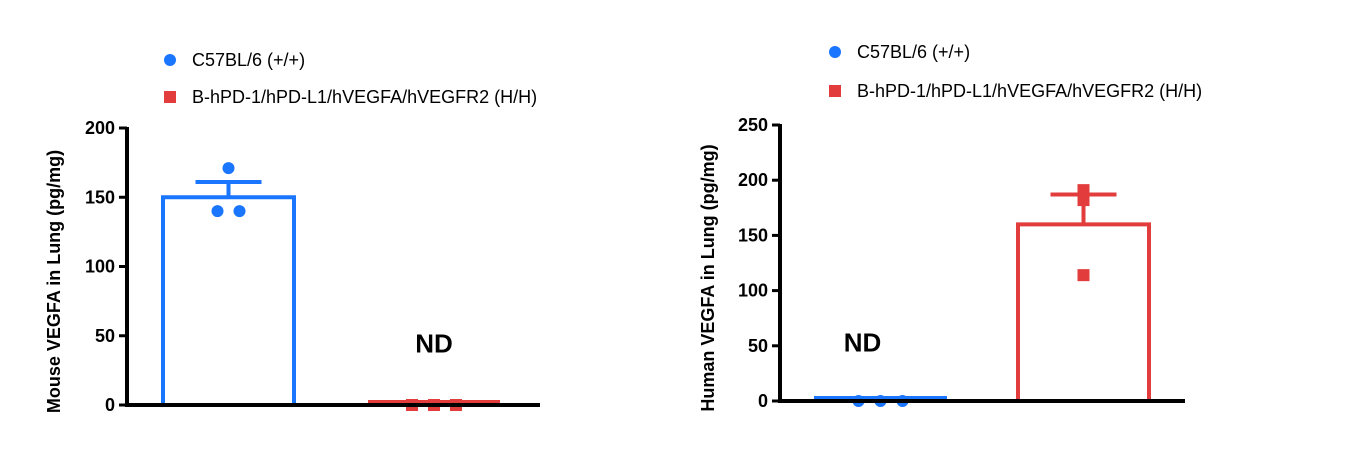  I want to click on y-axis-label: Mouse VEGFA in Lung (pg/mg), so click(54, 281).